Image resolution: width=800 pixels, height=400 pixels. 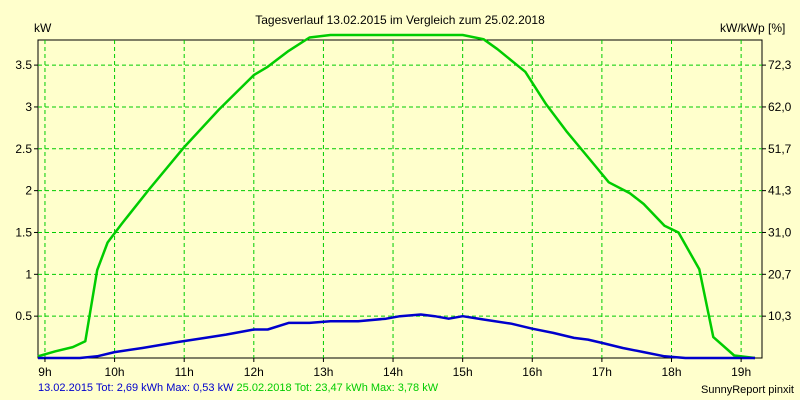 What do you see at coordinates (43, 28) in the screenshot?
I see `y-axis-left-label: kW` at bounding box center [43, 28].